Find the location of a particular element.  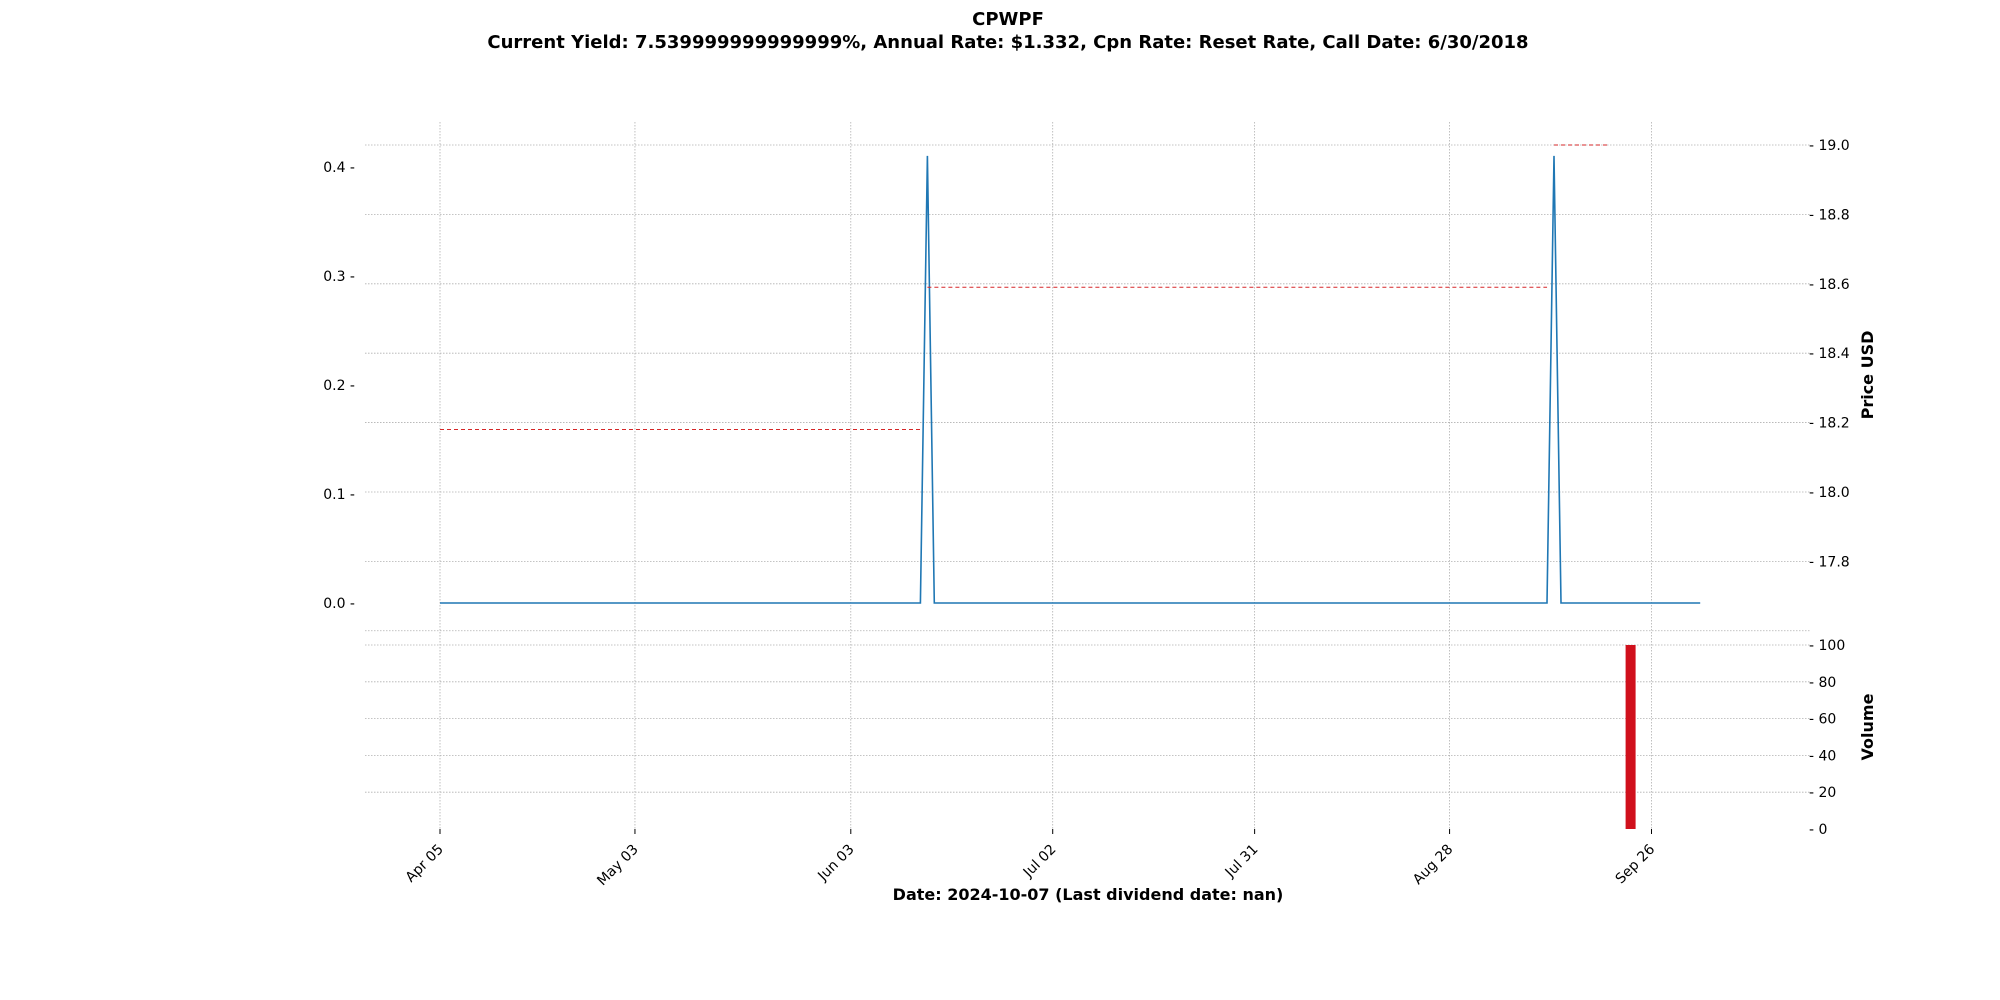

price-tick-label: - 18.2 is located at coordinates (1829, 424).